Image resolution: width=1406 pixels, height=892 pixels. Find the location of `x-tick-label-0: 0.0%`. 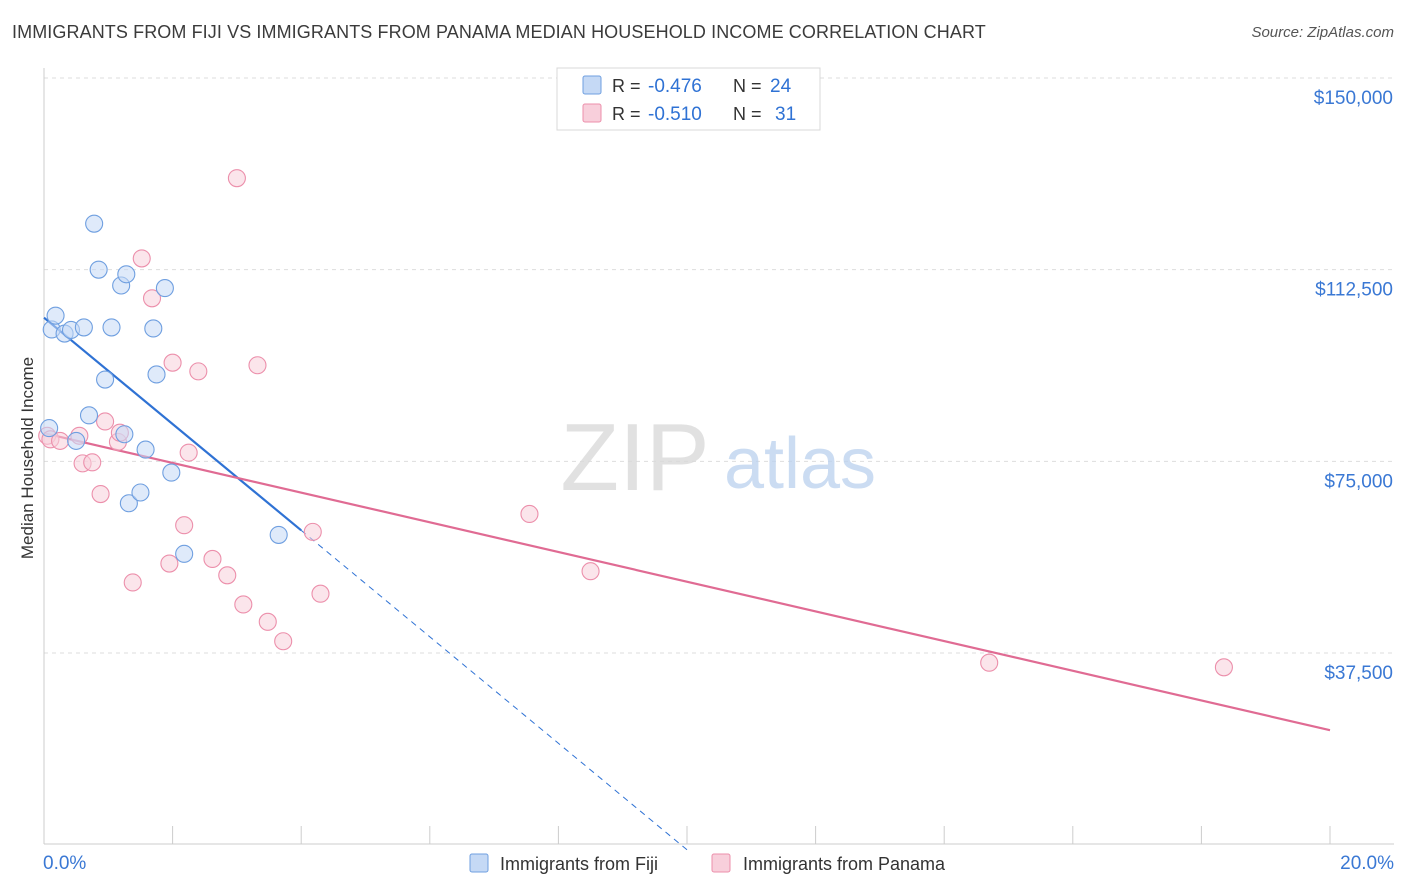

x-tick-label-0: 0.0% is located at coordinates (64, 863).